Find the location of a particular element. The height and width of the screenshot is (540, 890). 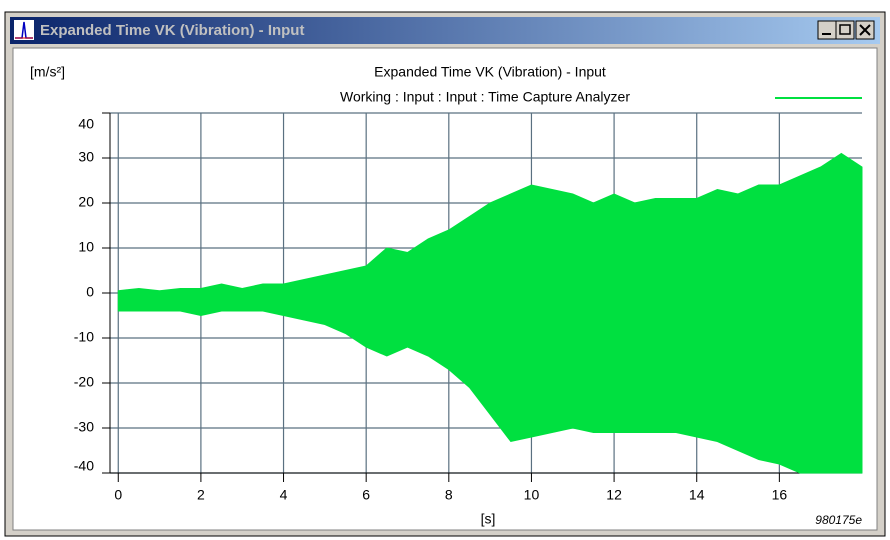

y-tick-label: 0 is located at coordinates (90, 292).